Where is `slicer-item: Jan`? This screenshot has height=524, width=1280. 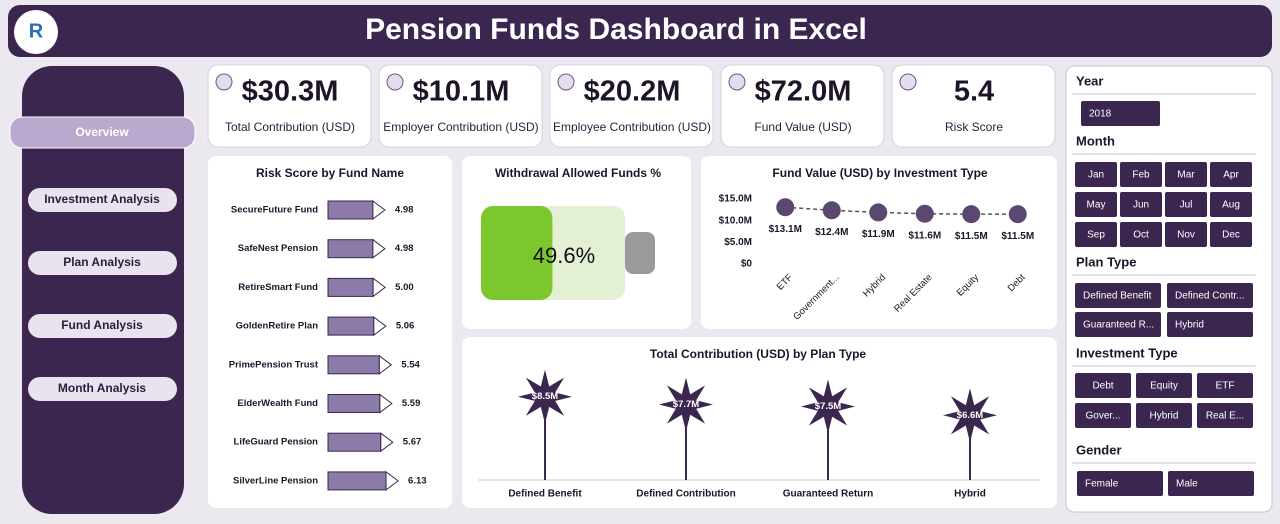
slicer-item: Jan is located at coordinates (1096, 175).